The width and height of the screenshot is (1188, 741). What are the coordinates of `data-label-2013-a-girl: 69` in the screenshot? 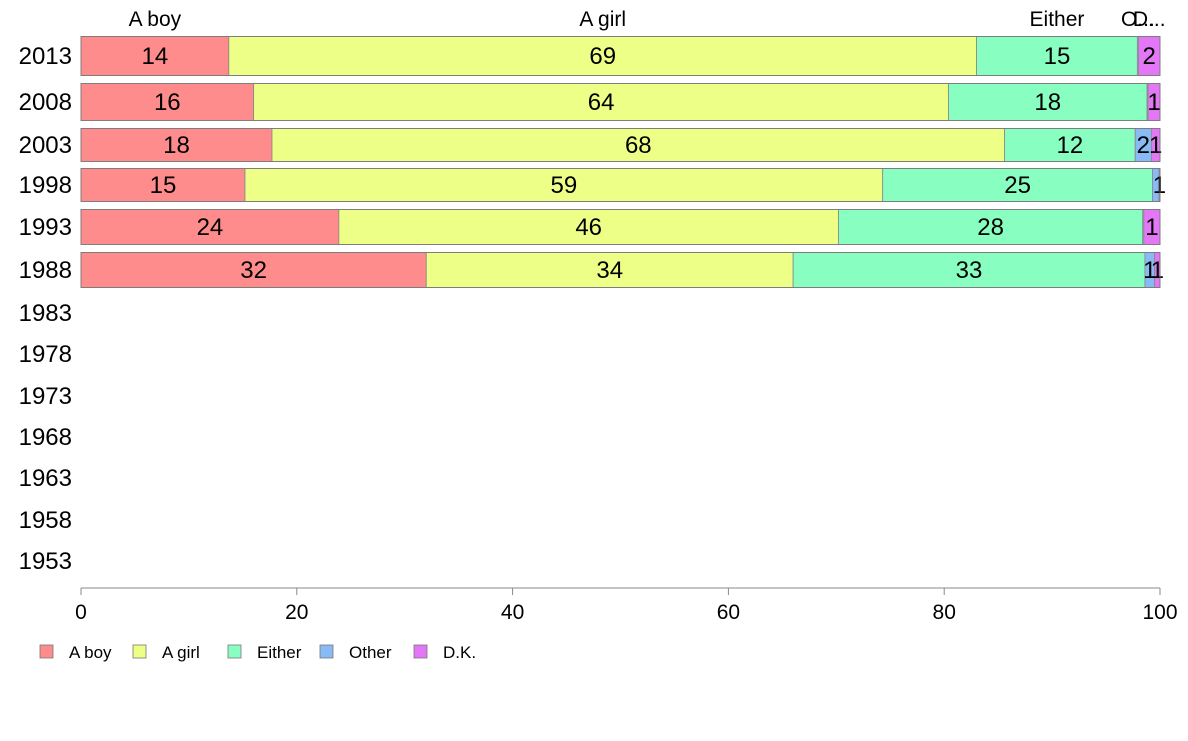 It's located at (602, 56).